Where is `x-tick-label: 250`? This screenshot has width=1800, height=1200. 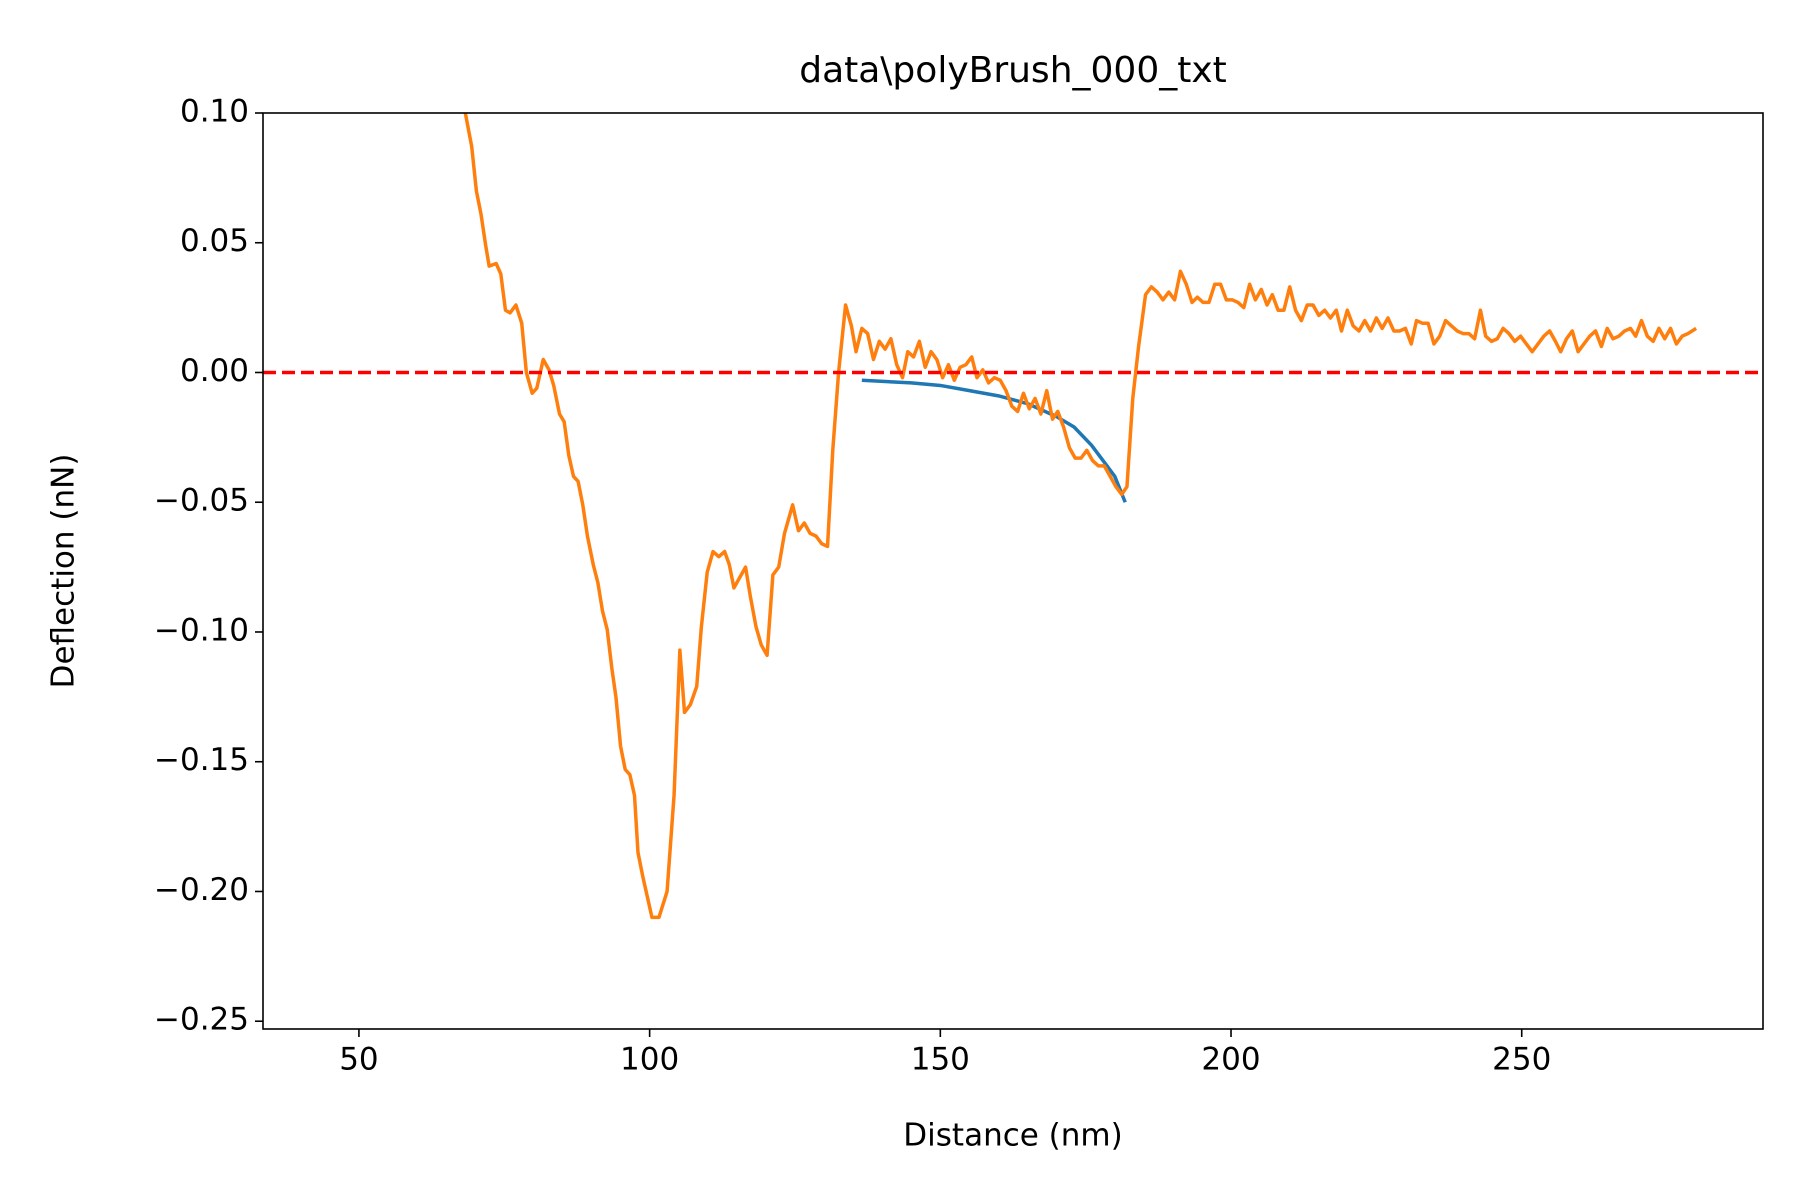
x-tick-label: 250 is located at coordinates (1521, 1060).